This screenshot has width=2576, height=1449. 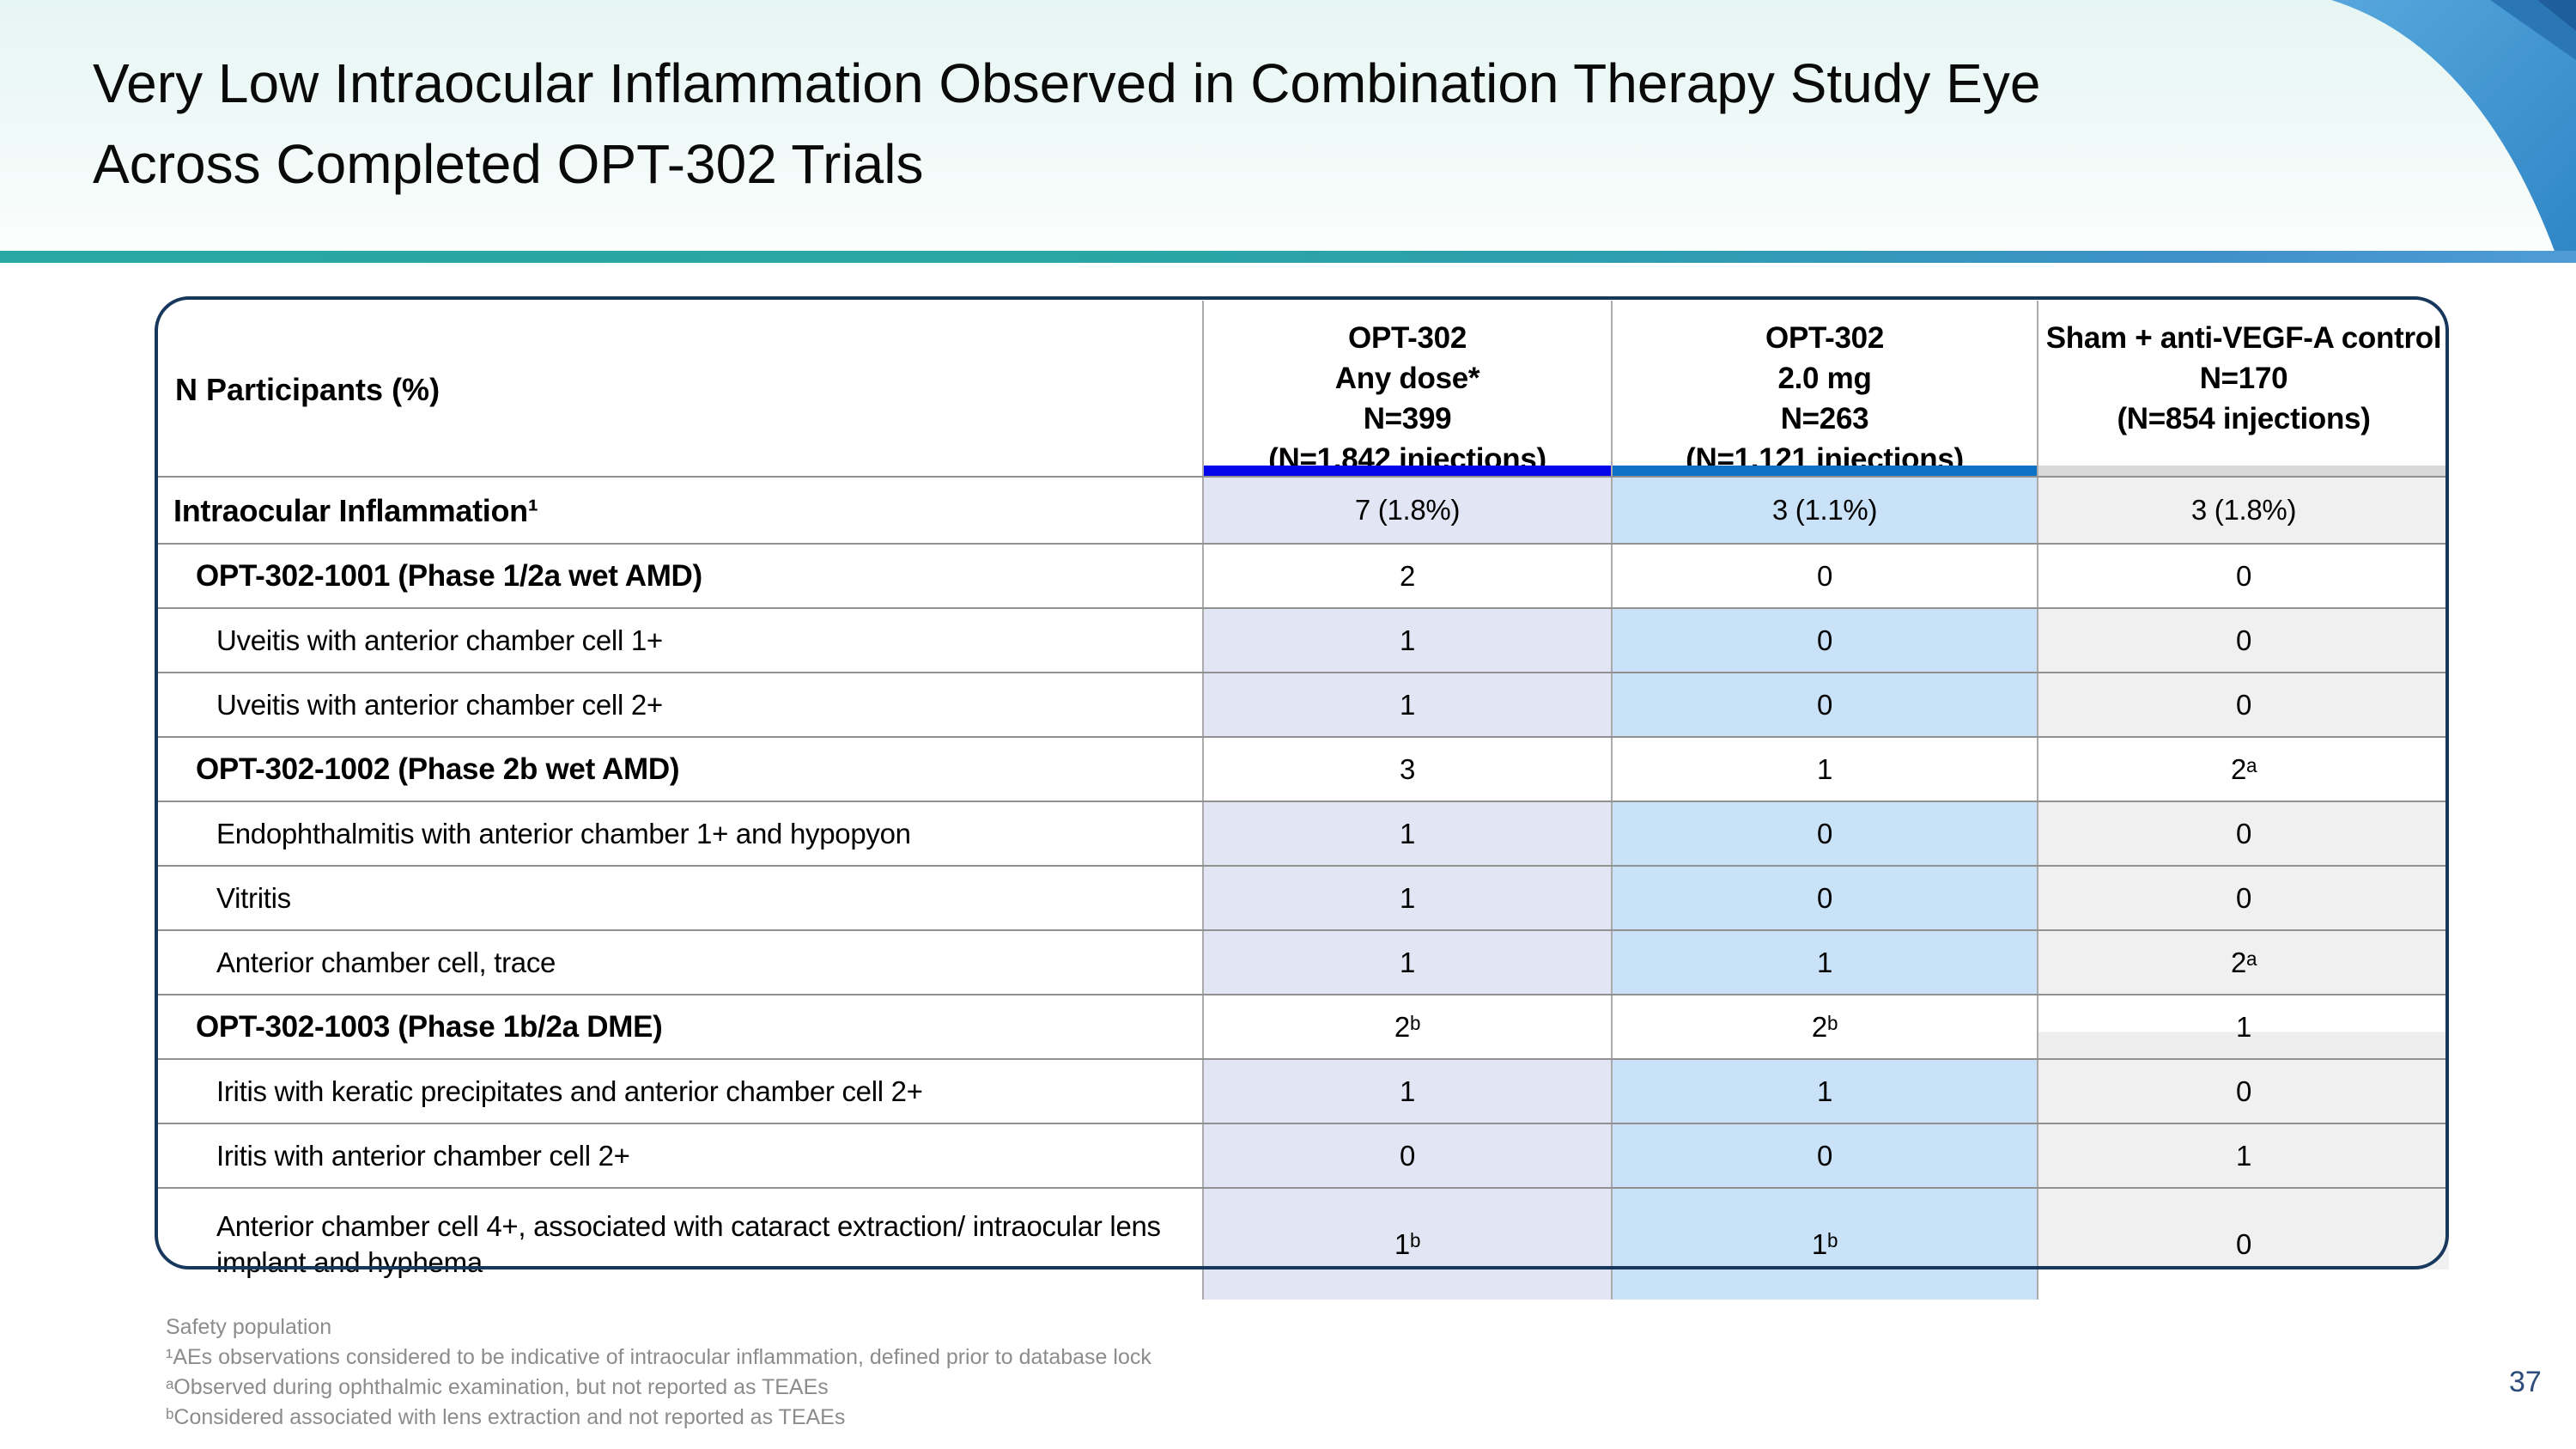 What do you see at coordinates (423, 1155) in the screenshot?
I see `row-label: Iritis with anterior chamber cell 2+` at bounding box center [423, 1155].